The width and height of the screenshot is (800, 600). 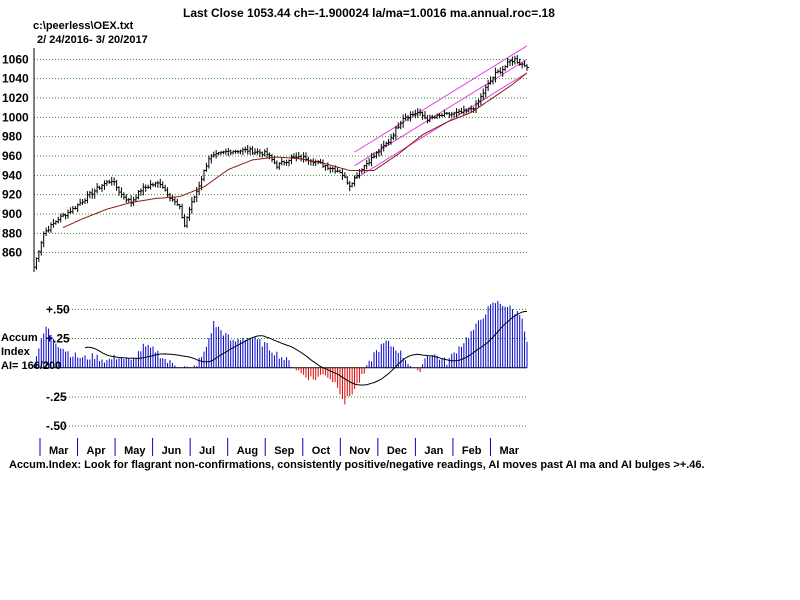 What do you see at coordinates (16, 352) in the screenshot?
I see `index-label: Index` at bounding box center [16, 352].